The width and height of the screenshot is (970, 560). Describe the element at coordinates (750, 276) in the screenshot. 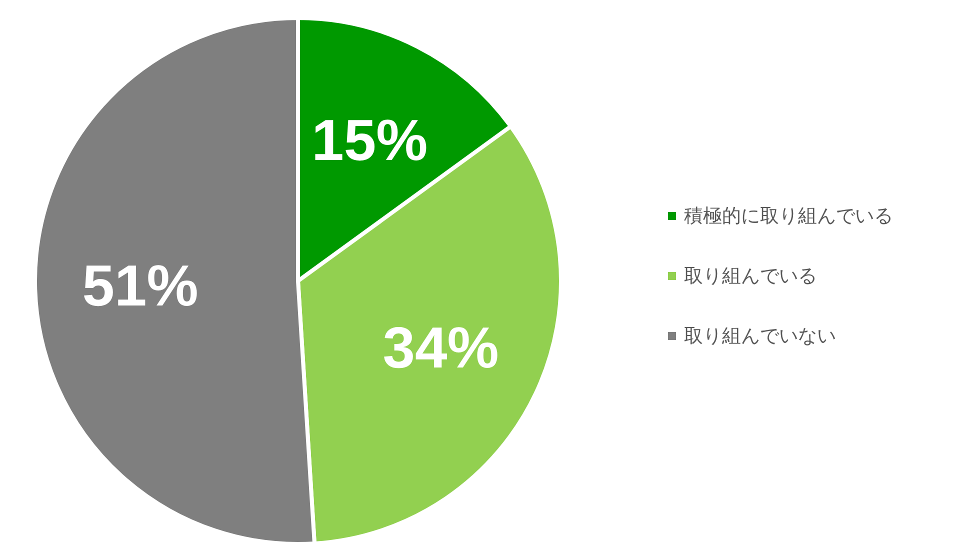

I see `legend-label: 取り組んでいる` at that location.